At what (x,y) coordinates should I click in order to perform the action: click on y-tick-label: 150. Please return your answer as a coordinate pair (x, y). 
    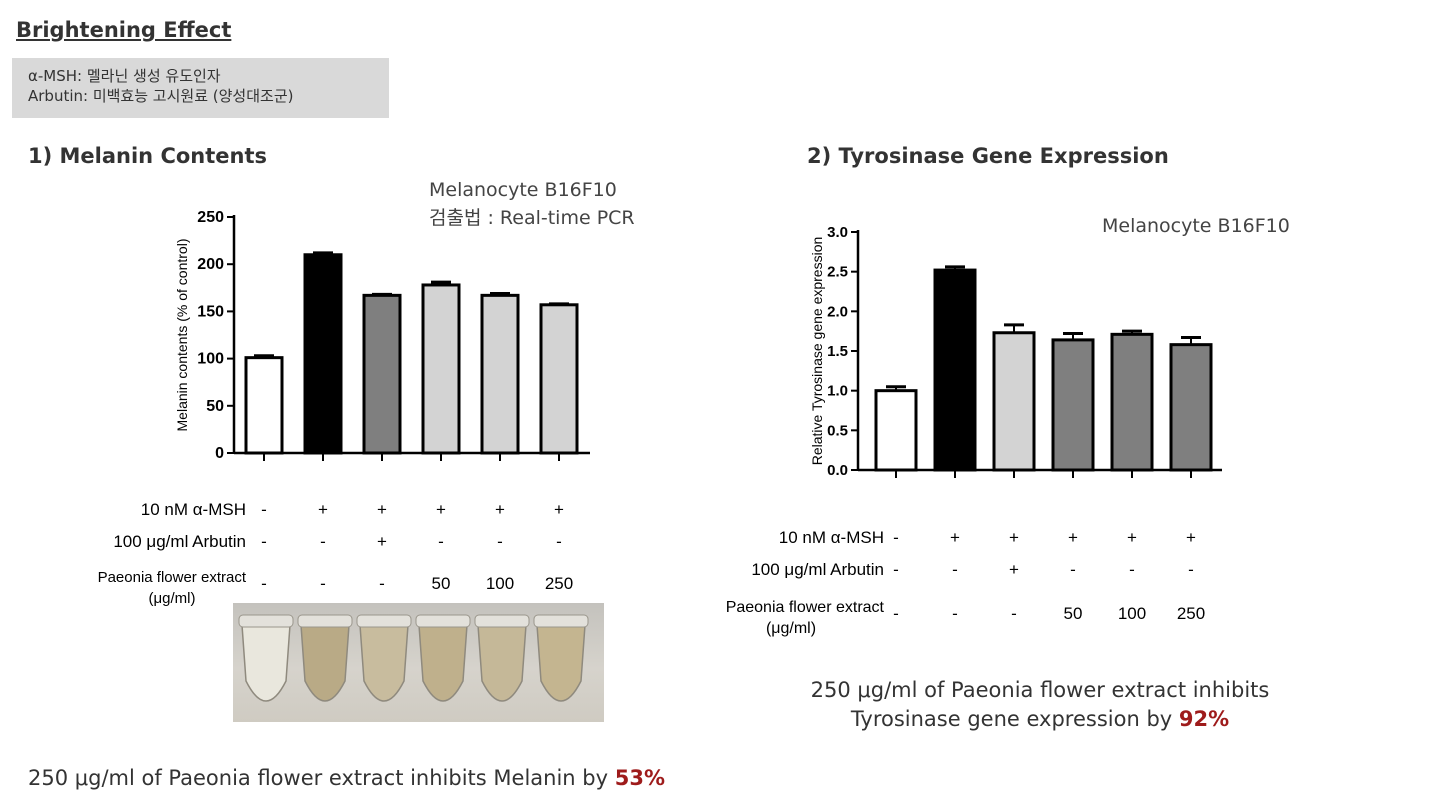
    Looking at the image, I should click on (210, 311).